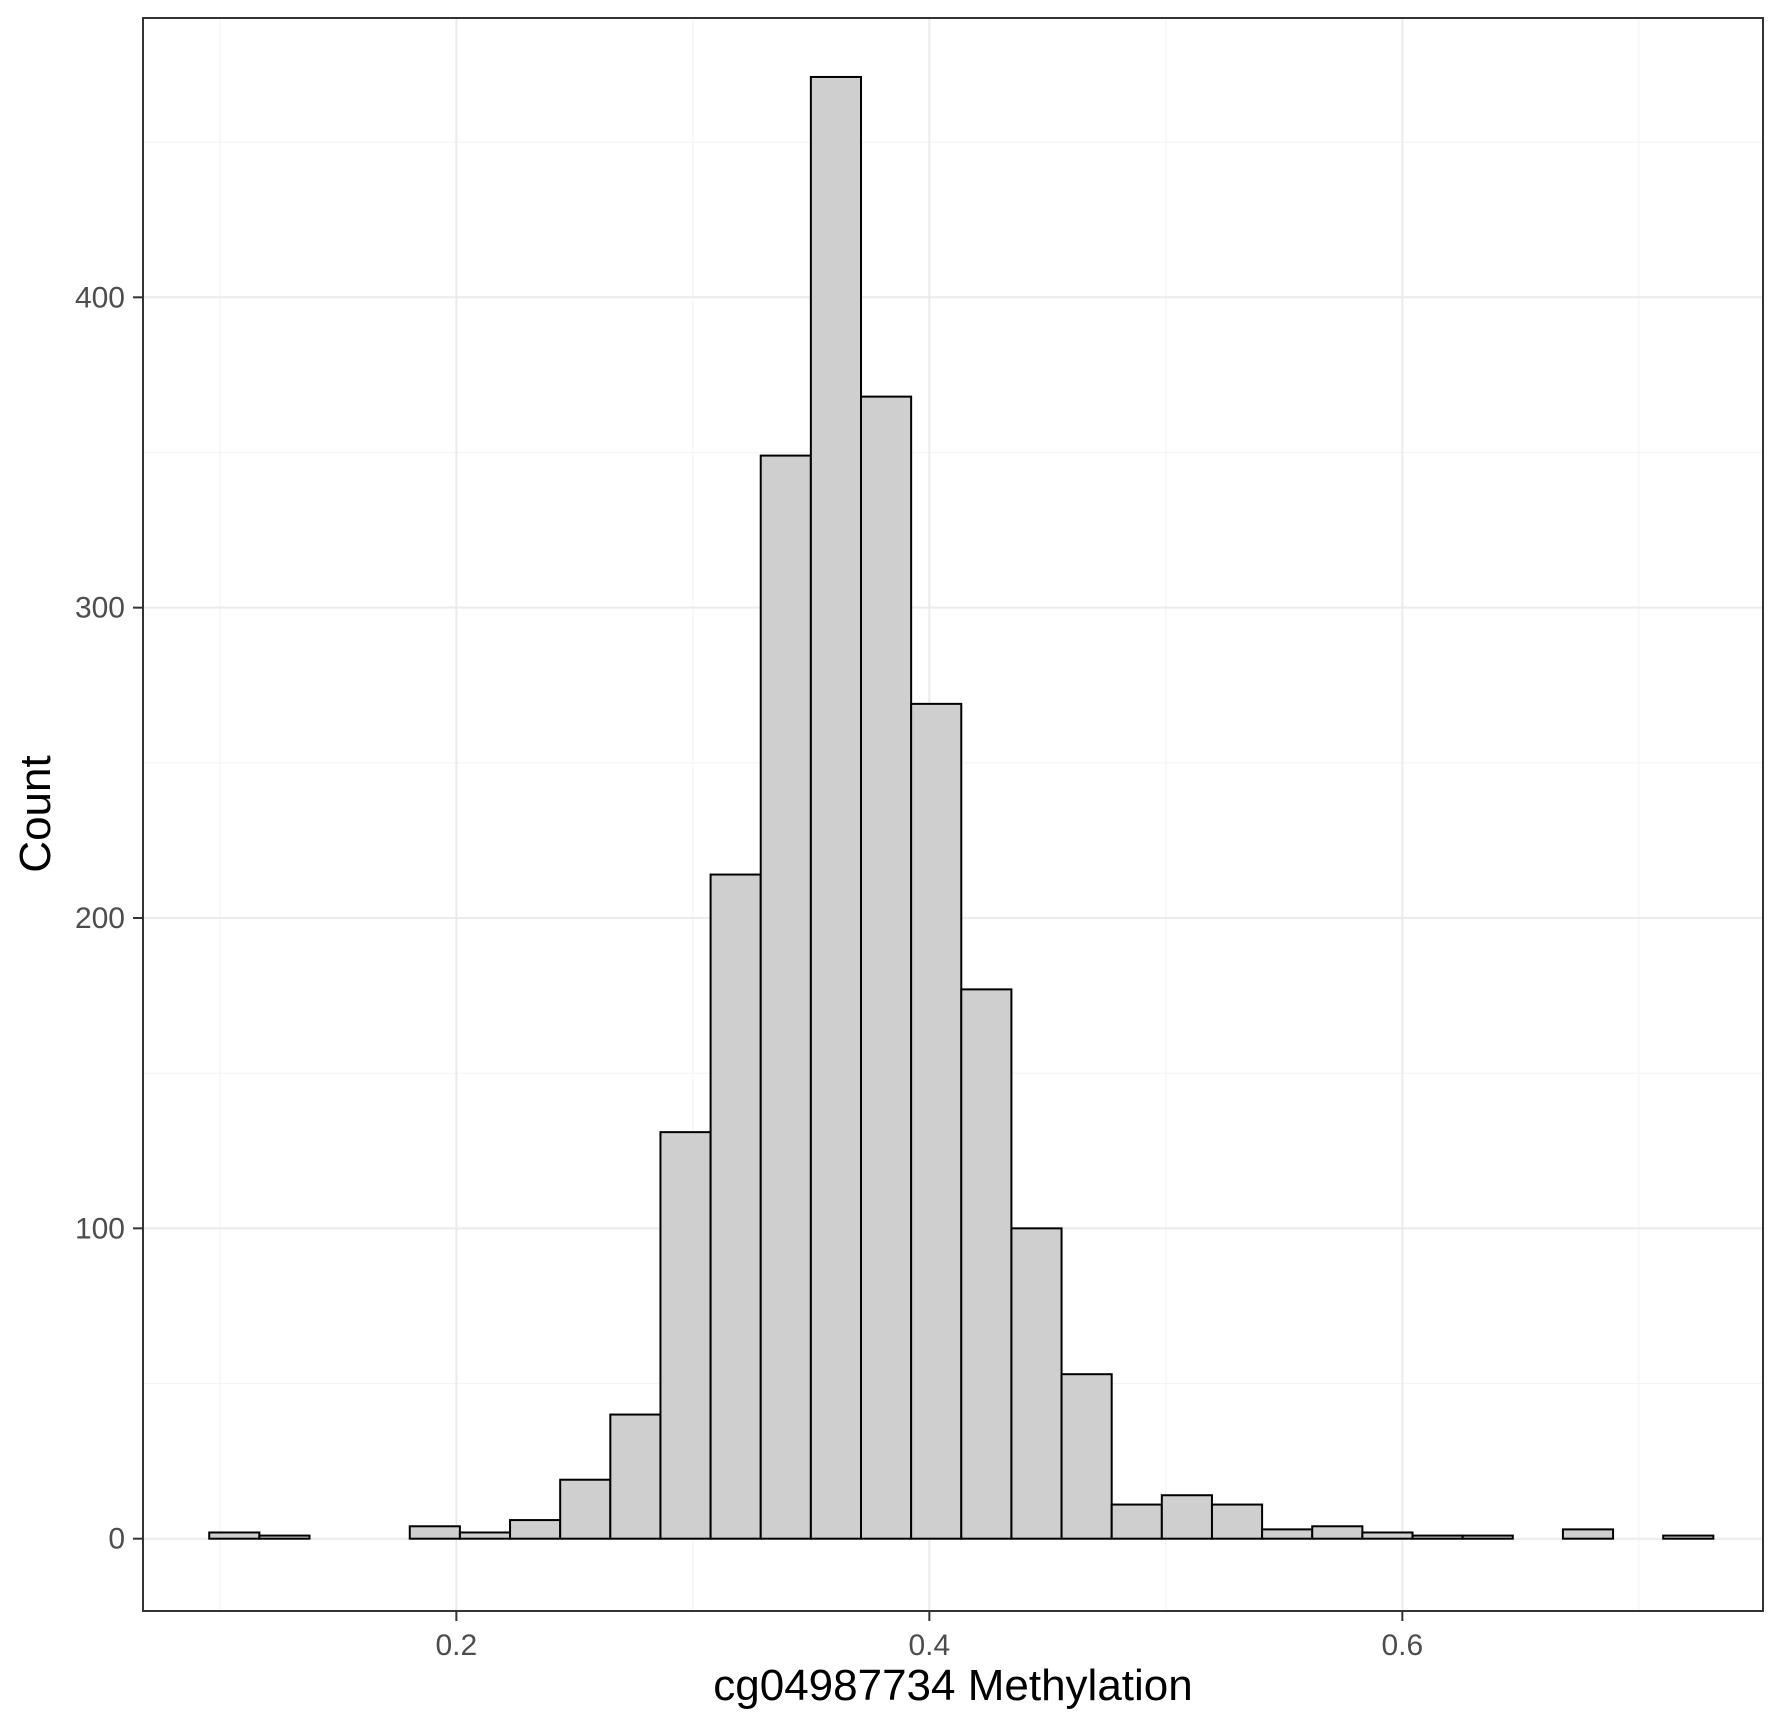 The image size is (1782, 1732). I want to click on x-tick-label-2: 0.6, so click(1402, 1645).